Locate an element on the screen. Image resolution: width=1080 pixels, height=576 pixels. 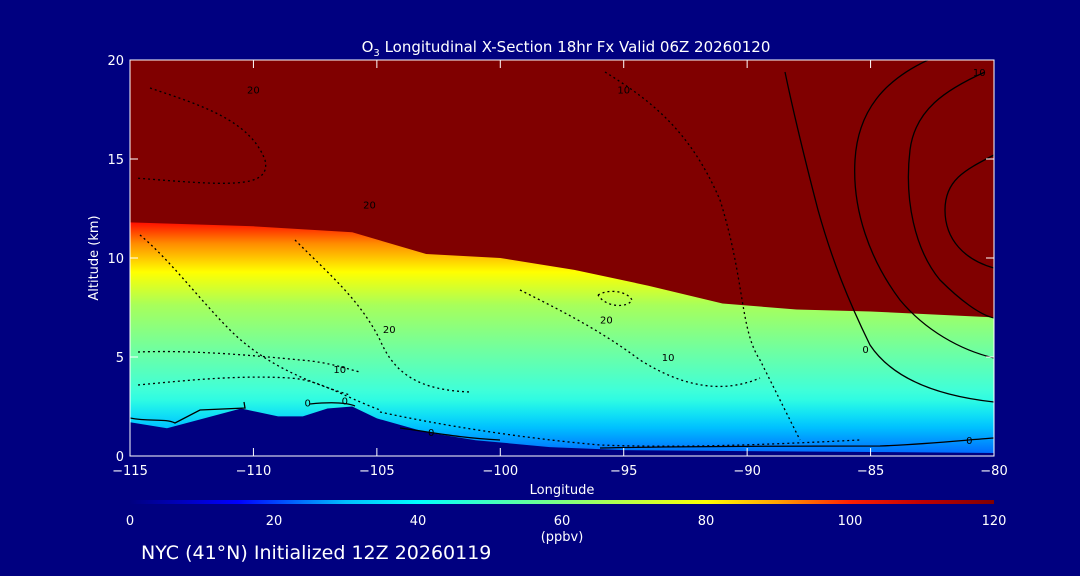
y-axis-label: Altitude (km) is located at coordinates (94, 257).